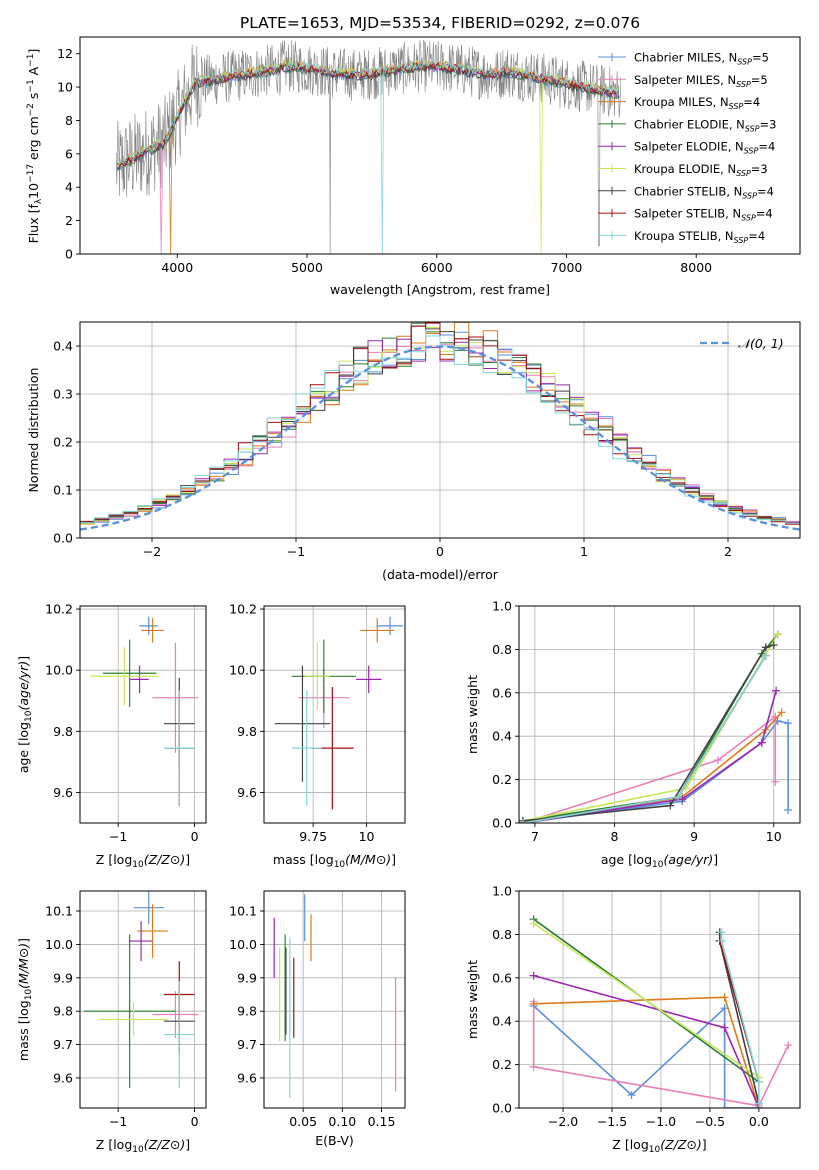 The width and height of the screenshot is (819, 1170). I want to click on legend-entry: 𝒩(0, 1), so click(761, 343).